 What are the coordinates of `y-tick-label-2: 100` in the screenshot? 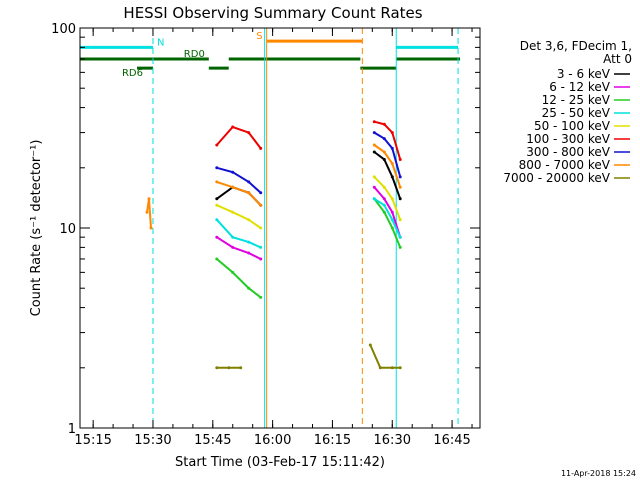 It's located at (63, 29).